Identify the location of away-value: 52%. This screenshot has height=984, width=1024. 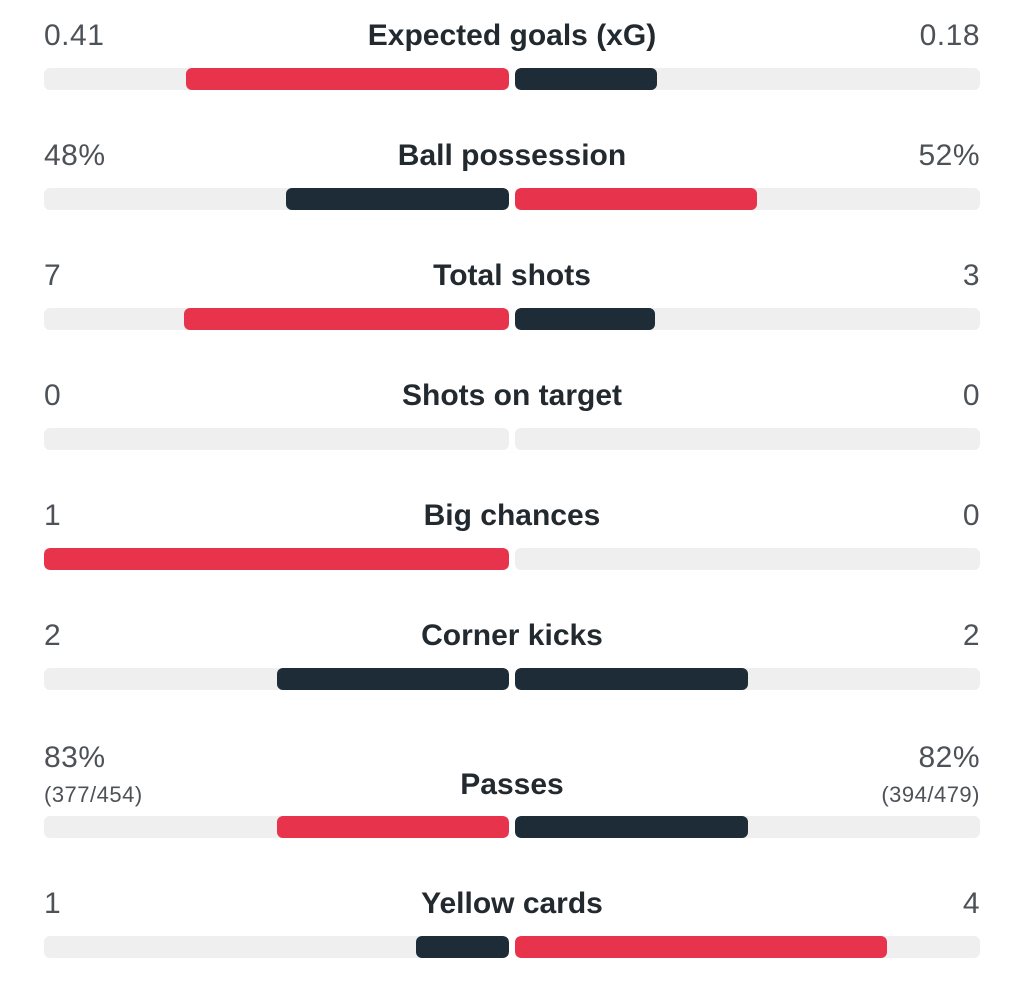
(949, 155).